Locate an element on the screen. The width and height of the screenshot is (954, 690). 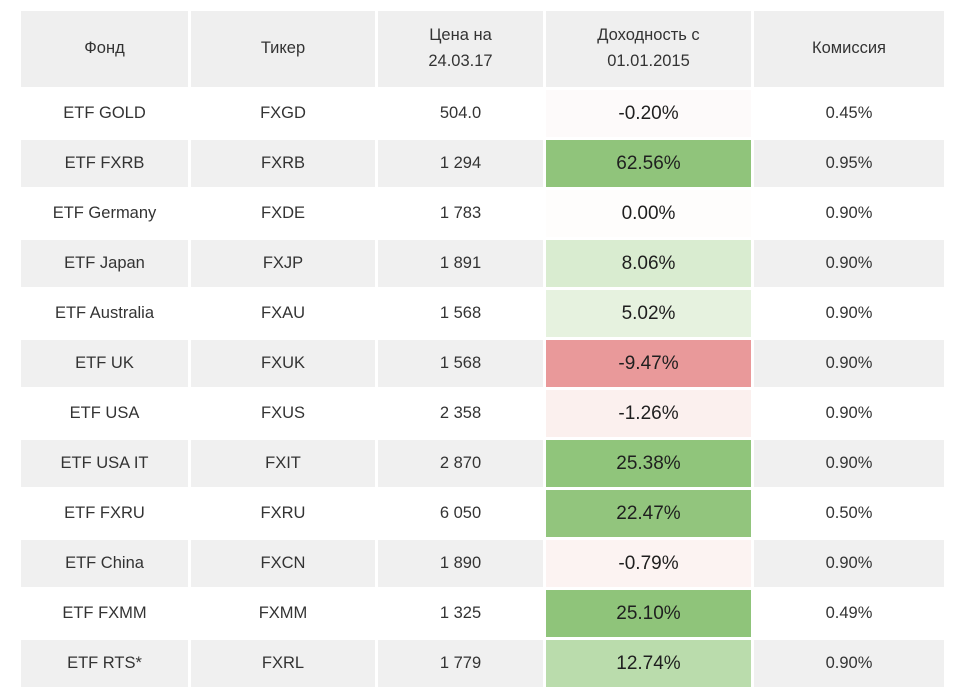
return-cell: -9.47% is located at coordinates (648, 363).